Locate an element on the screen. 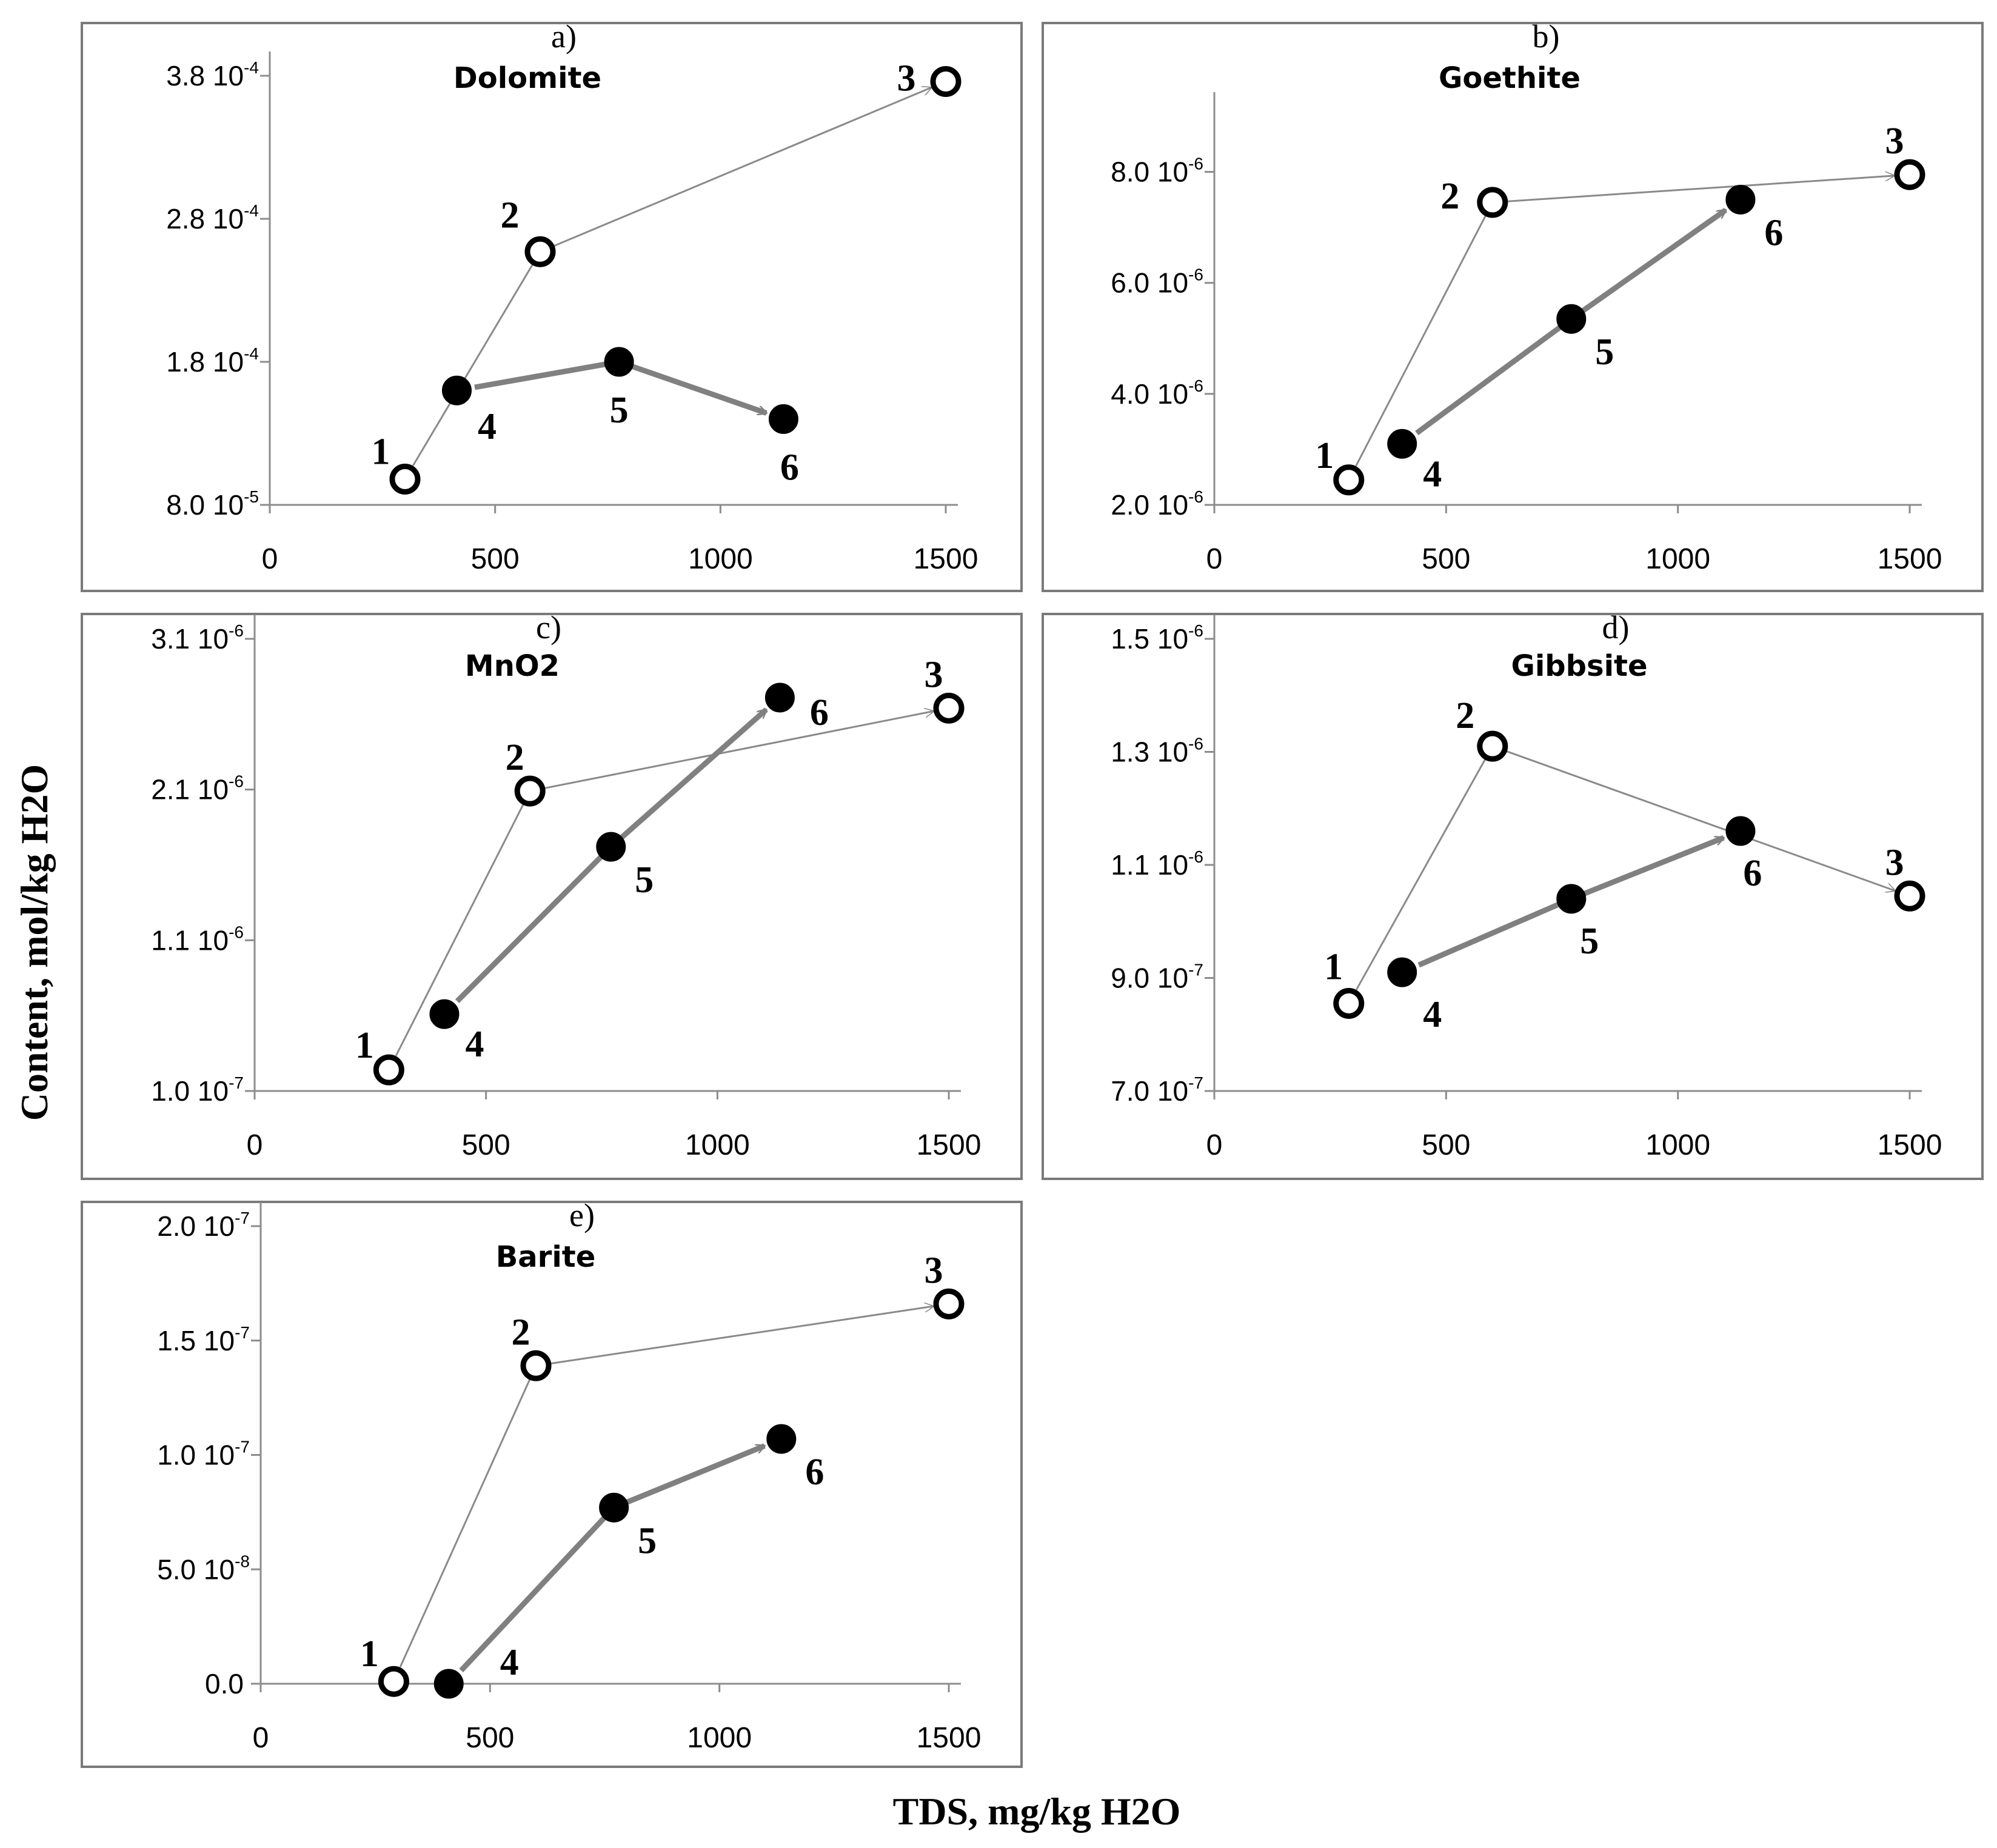 The height and width of the screenshot is (1848, 1997). y-tick-label: 2.1 10-6 is located at coordinates (197, 789).